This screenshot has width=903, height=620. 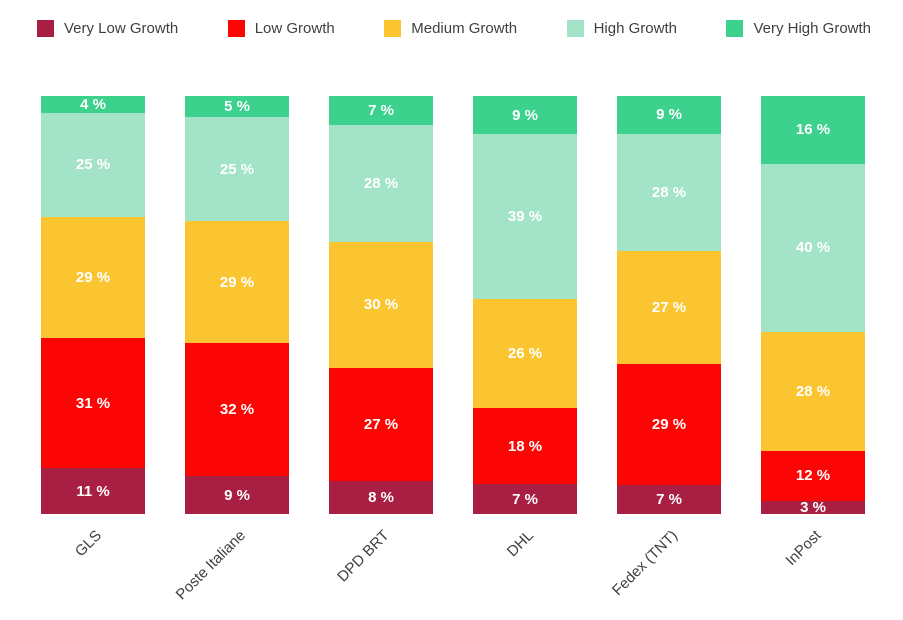 What do you see at coordinates (525, 567) in the screenshot?
I see `x-axis-label-cell: DHL` at bounding box center [525, 567].